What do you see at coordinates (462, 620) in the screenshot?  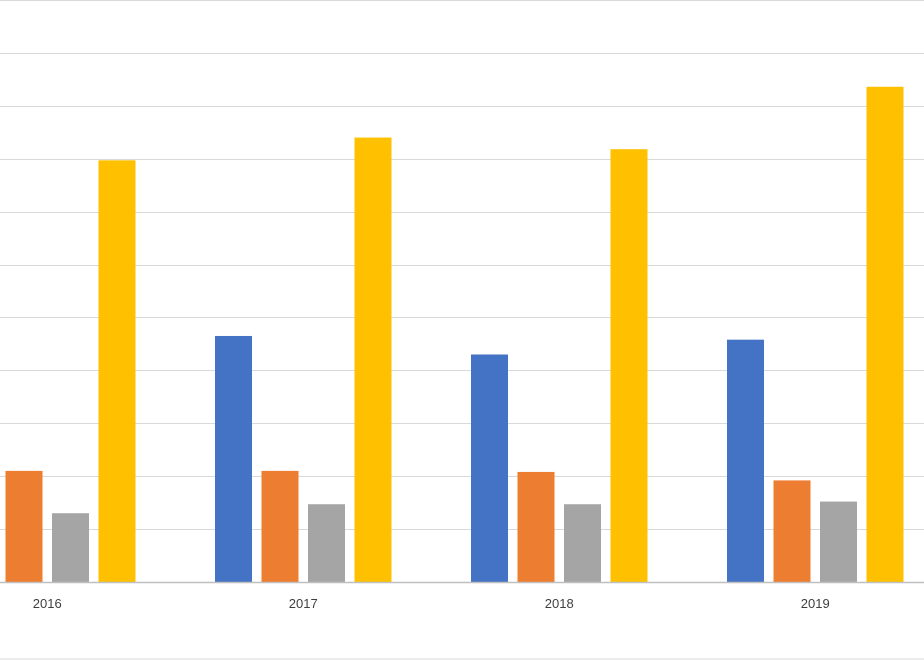 I see `x-axis` at bounding box center [462, 620].